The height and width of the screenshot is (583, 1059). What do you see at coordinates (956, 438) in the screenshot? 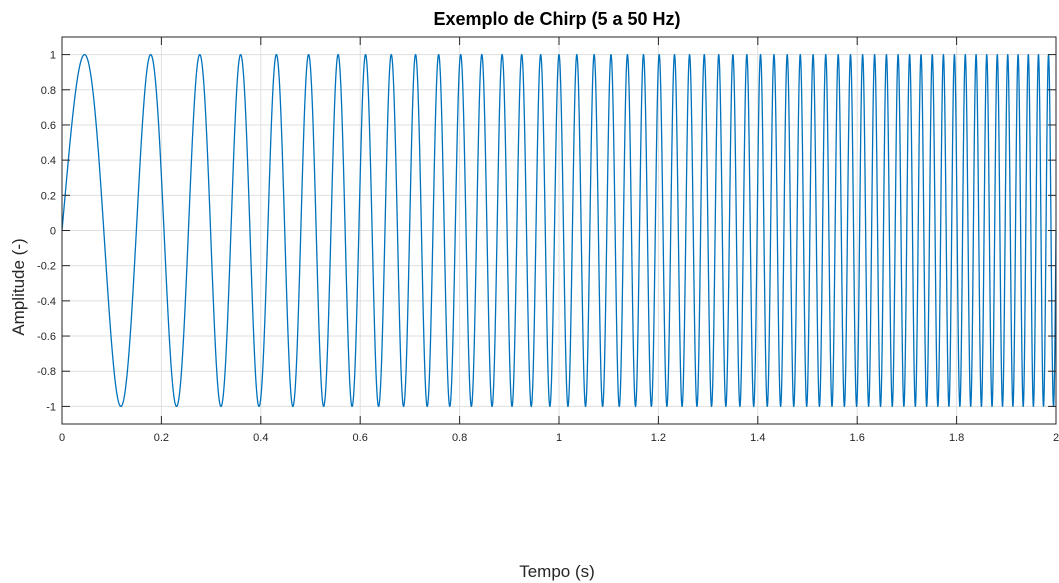
I see `x-tick-label: 1.8` at bounding box center [956, 438].